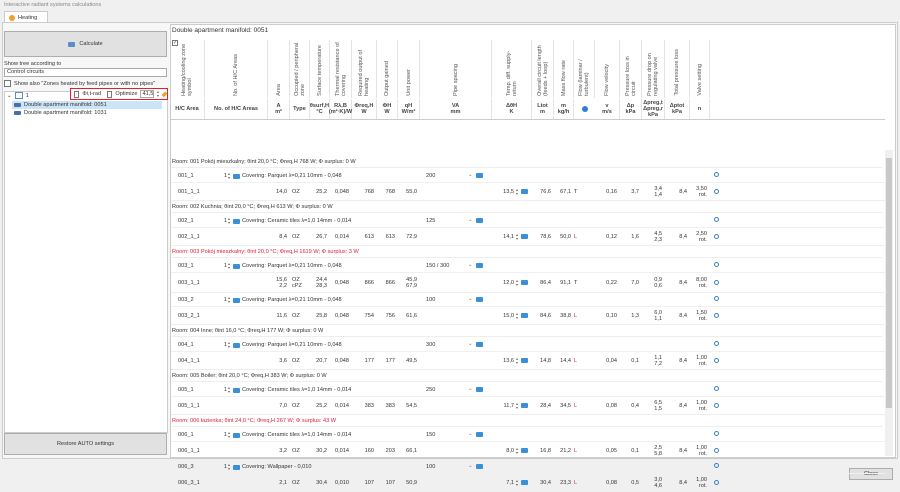 The image size is (900, 492). Describe the element at coordinates (186, 220) in the screenshot. I see `zone-symbol: 002_1` at that location.